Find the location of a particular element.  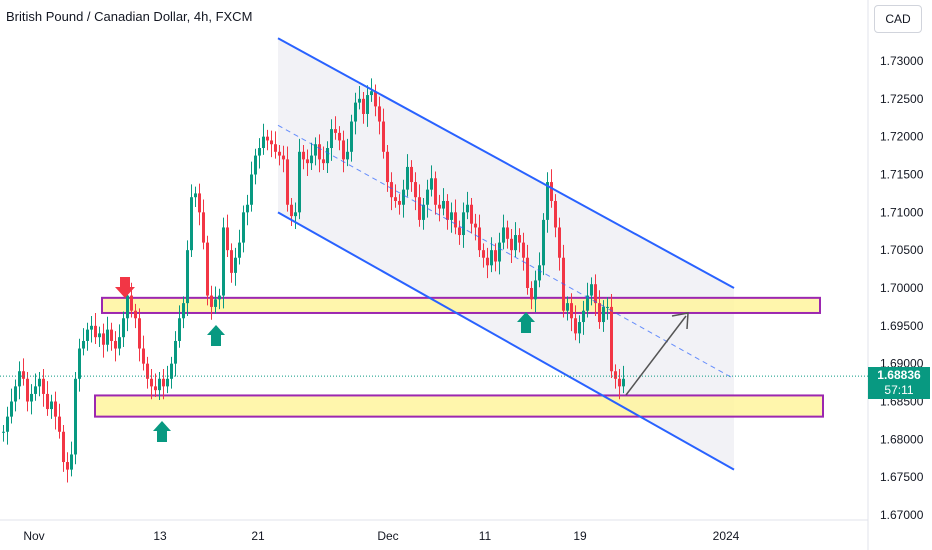

x-tick-label: 13 is located at coordinates (160, 536).